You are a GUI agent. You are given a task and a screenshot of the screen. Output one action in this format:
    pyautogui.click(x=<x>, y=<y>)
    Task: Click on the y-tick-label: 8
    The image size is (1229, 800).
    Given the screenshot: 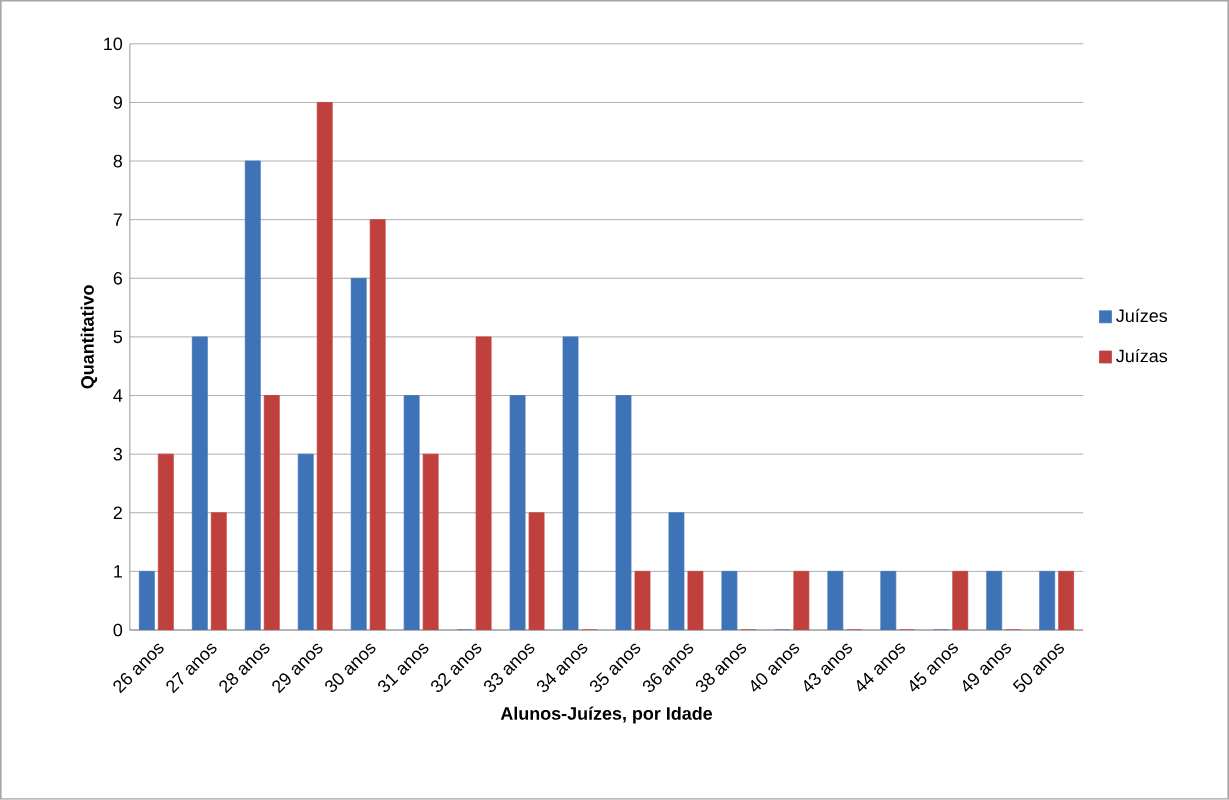 What is the action you would take?
    pyautogui.click(x=118, y=161)
    